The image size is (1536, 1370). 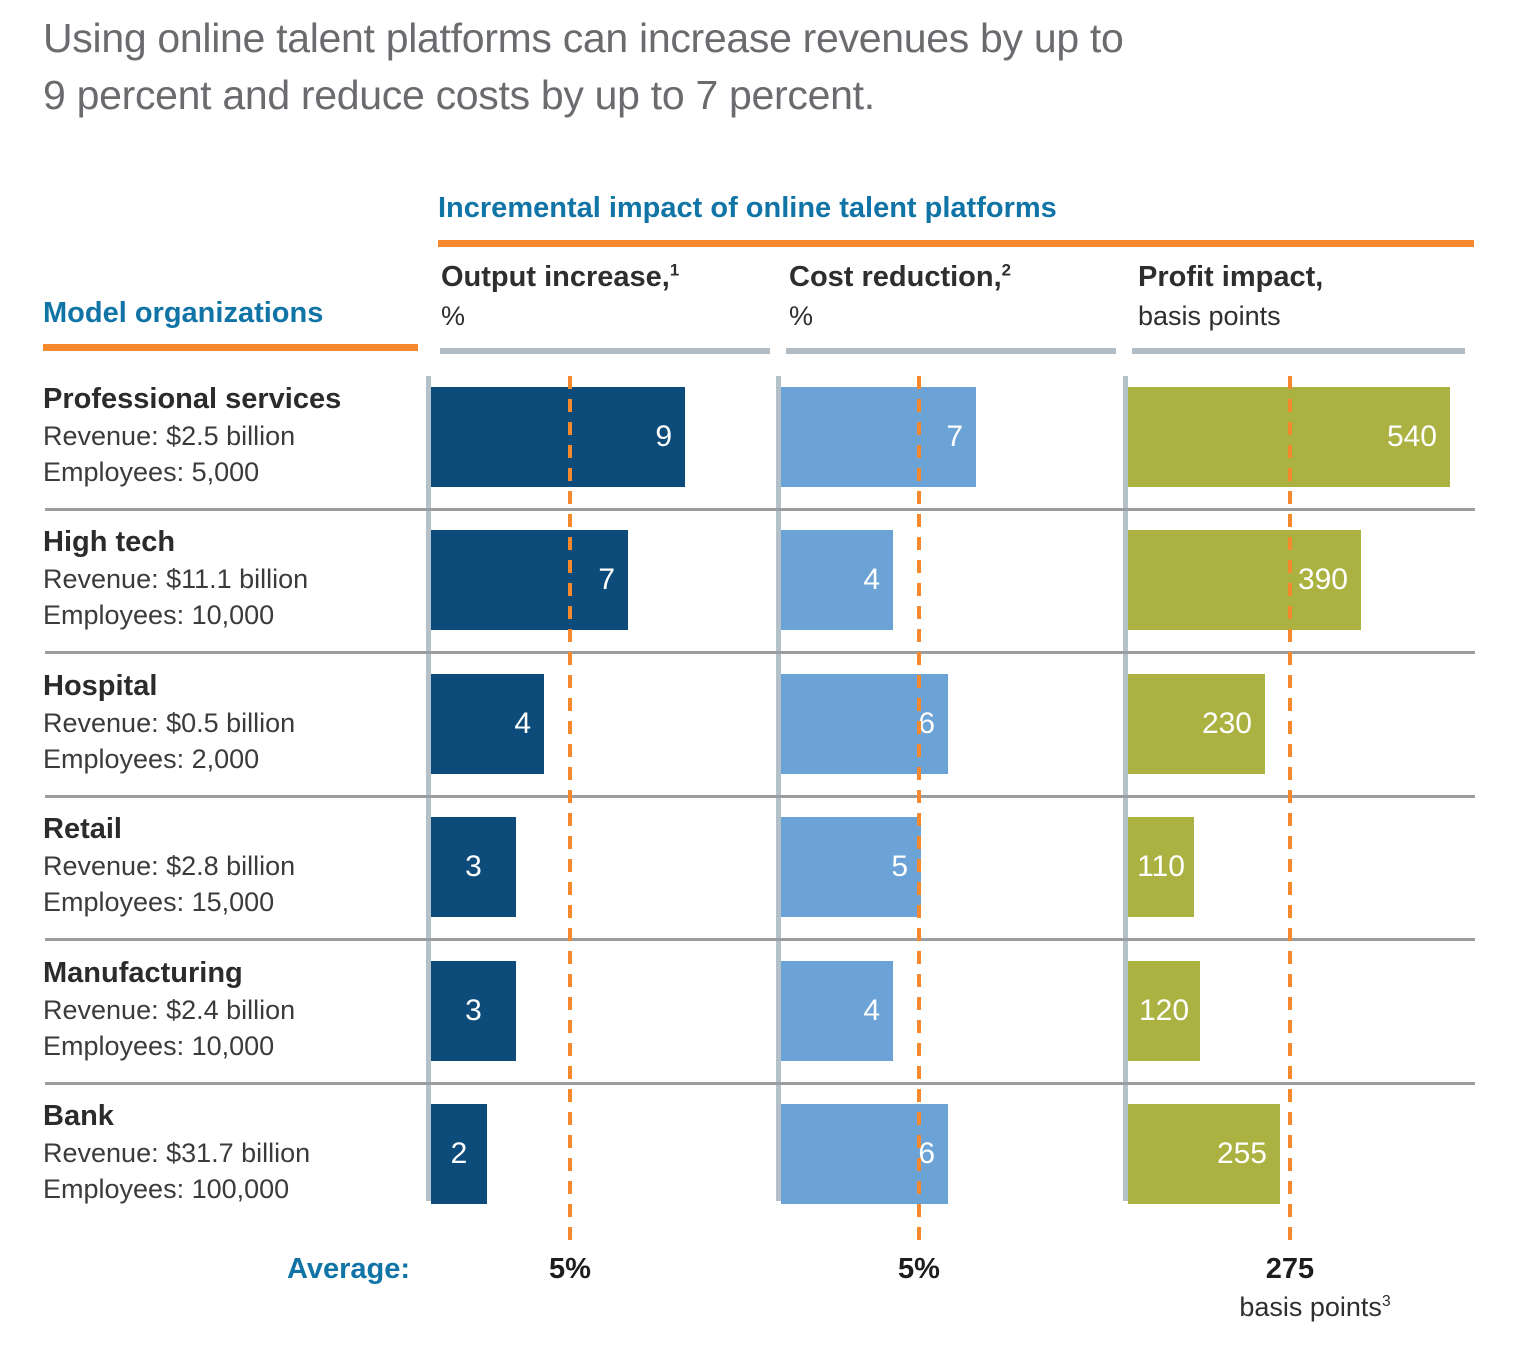 I want to click on bar-output: 2, so click(x=459, y=1154).